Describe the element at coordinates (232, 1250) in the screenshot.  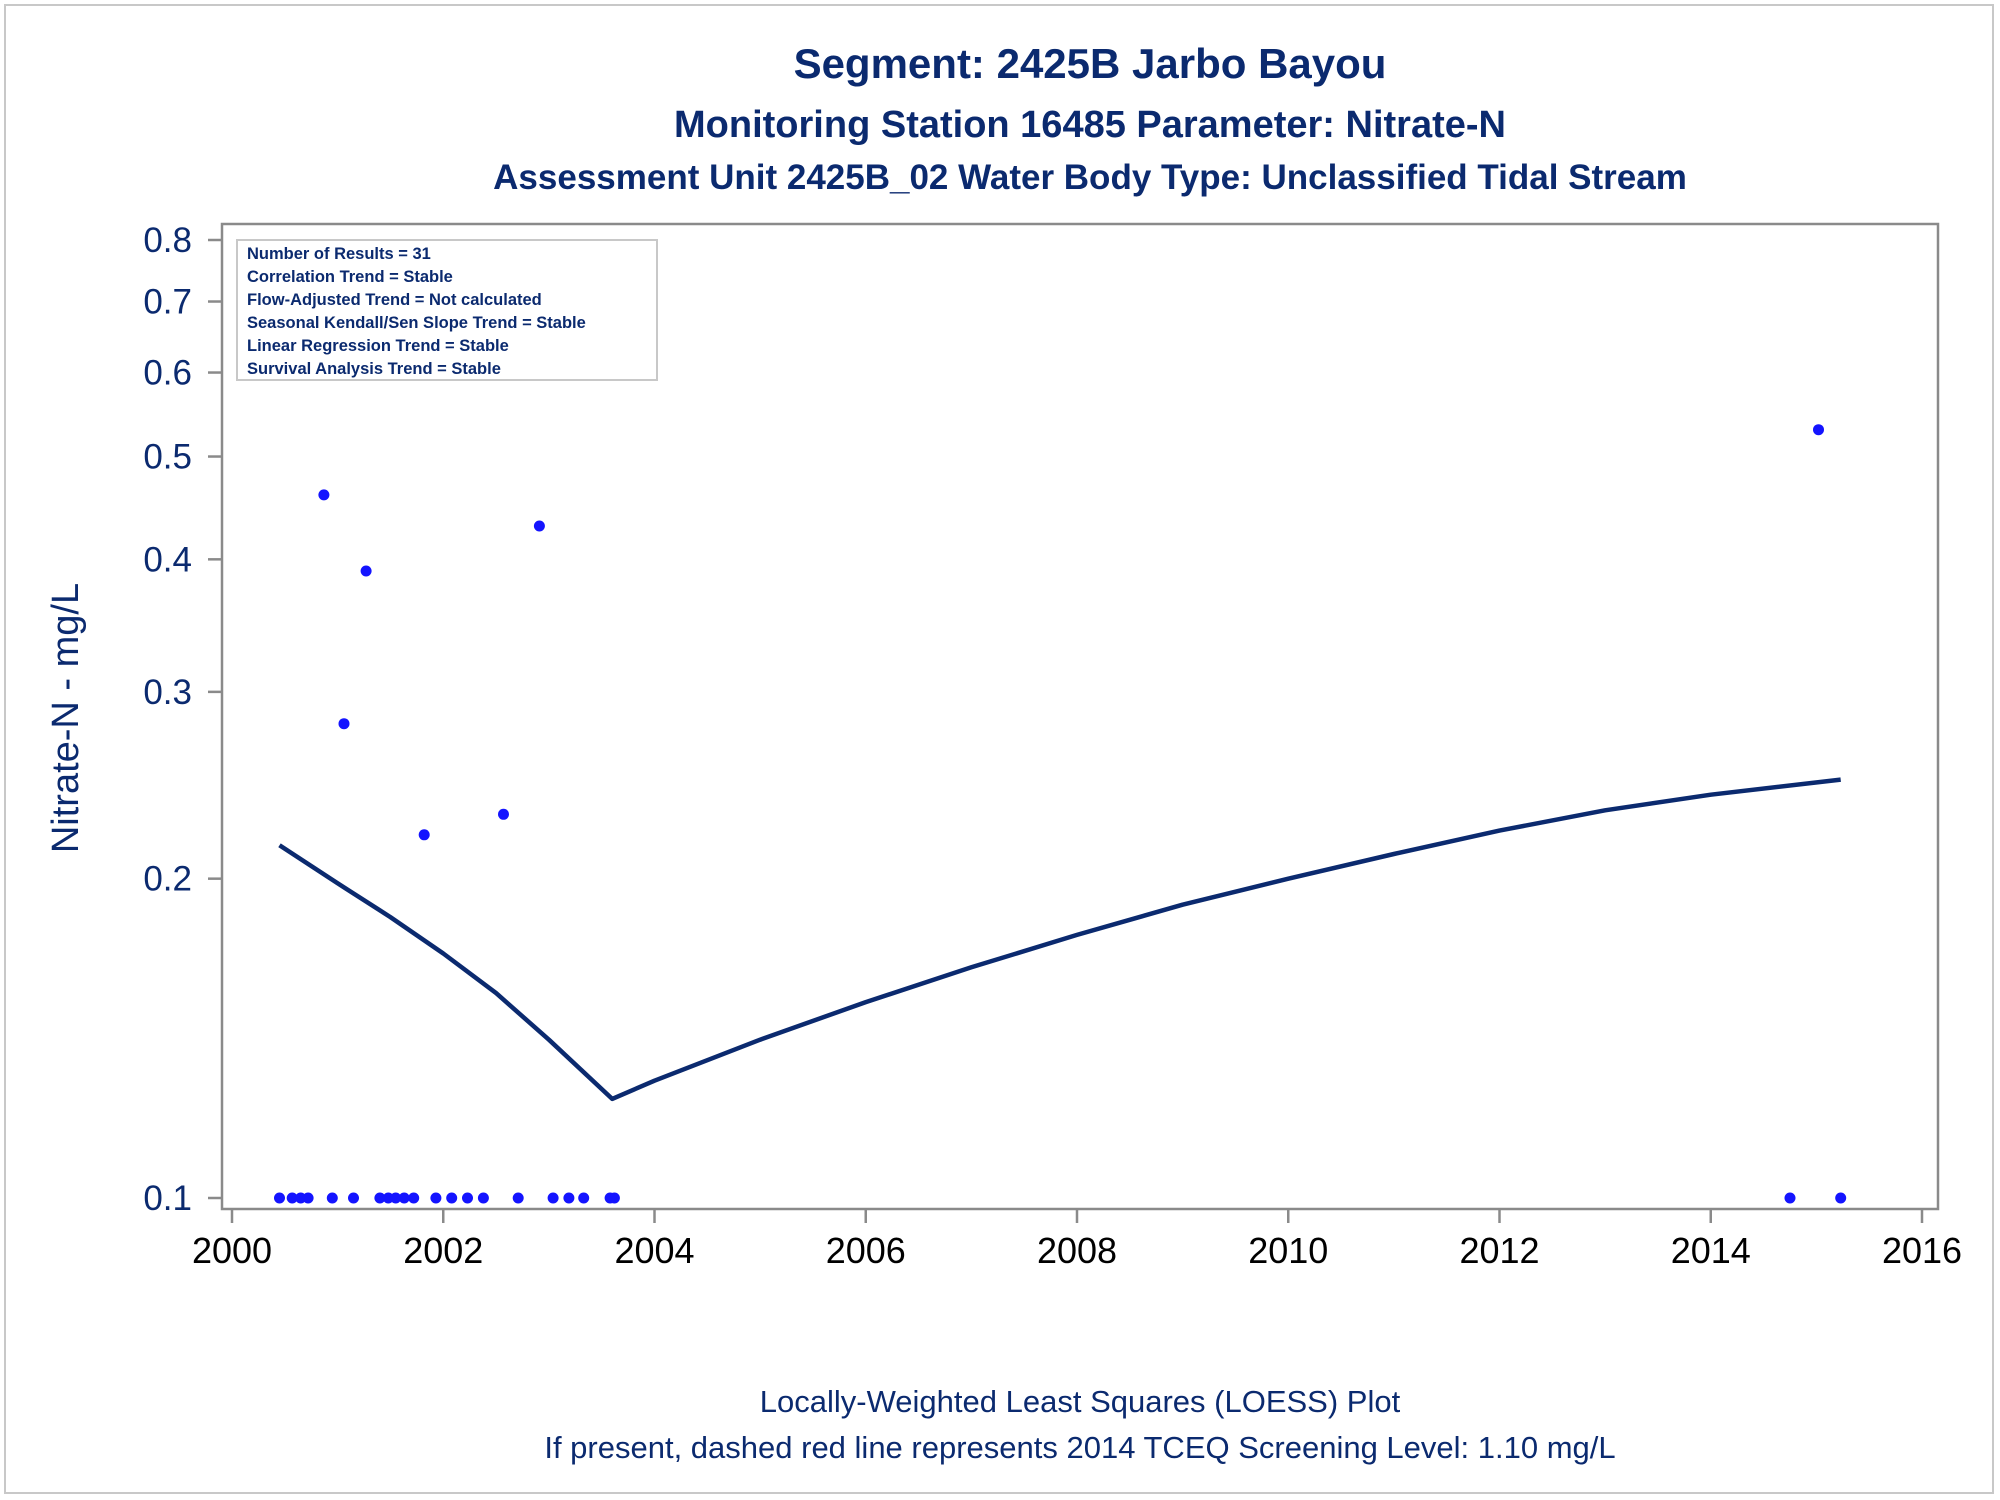
I see `x-tick-label: 2000` at that location.